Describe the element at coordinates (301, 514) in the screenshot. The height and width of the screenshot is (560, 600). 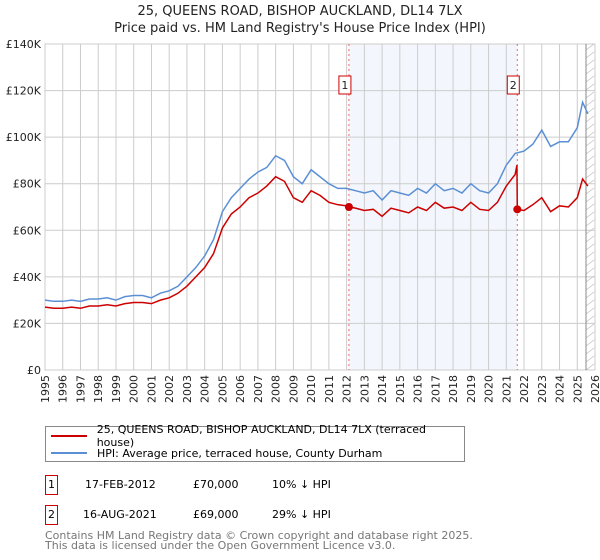
I see `transaction-diff: 29% ↓ HPI` at that location.